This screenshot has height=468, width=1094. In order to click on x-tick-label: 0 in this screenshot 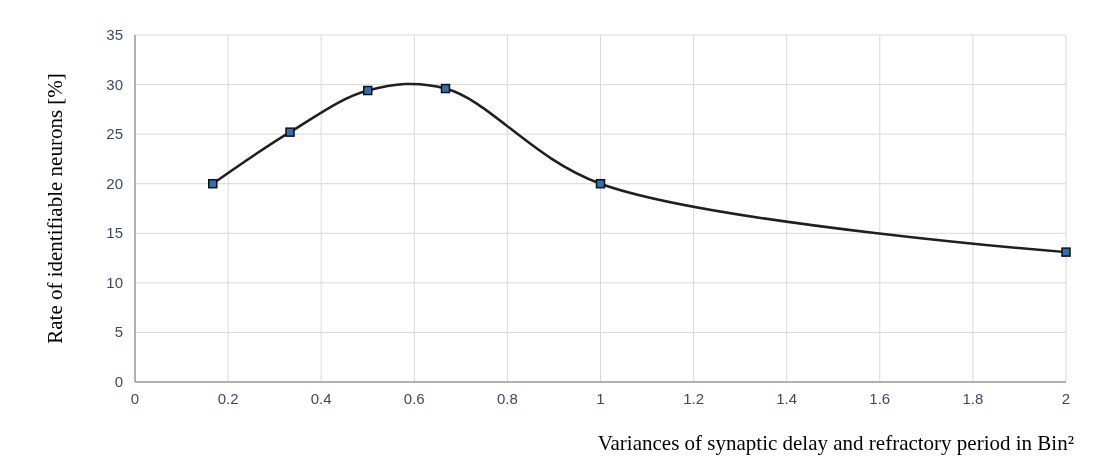, I will do `click(135, 398)`.